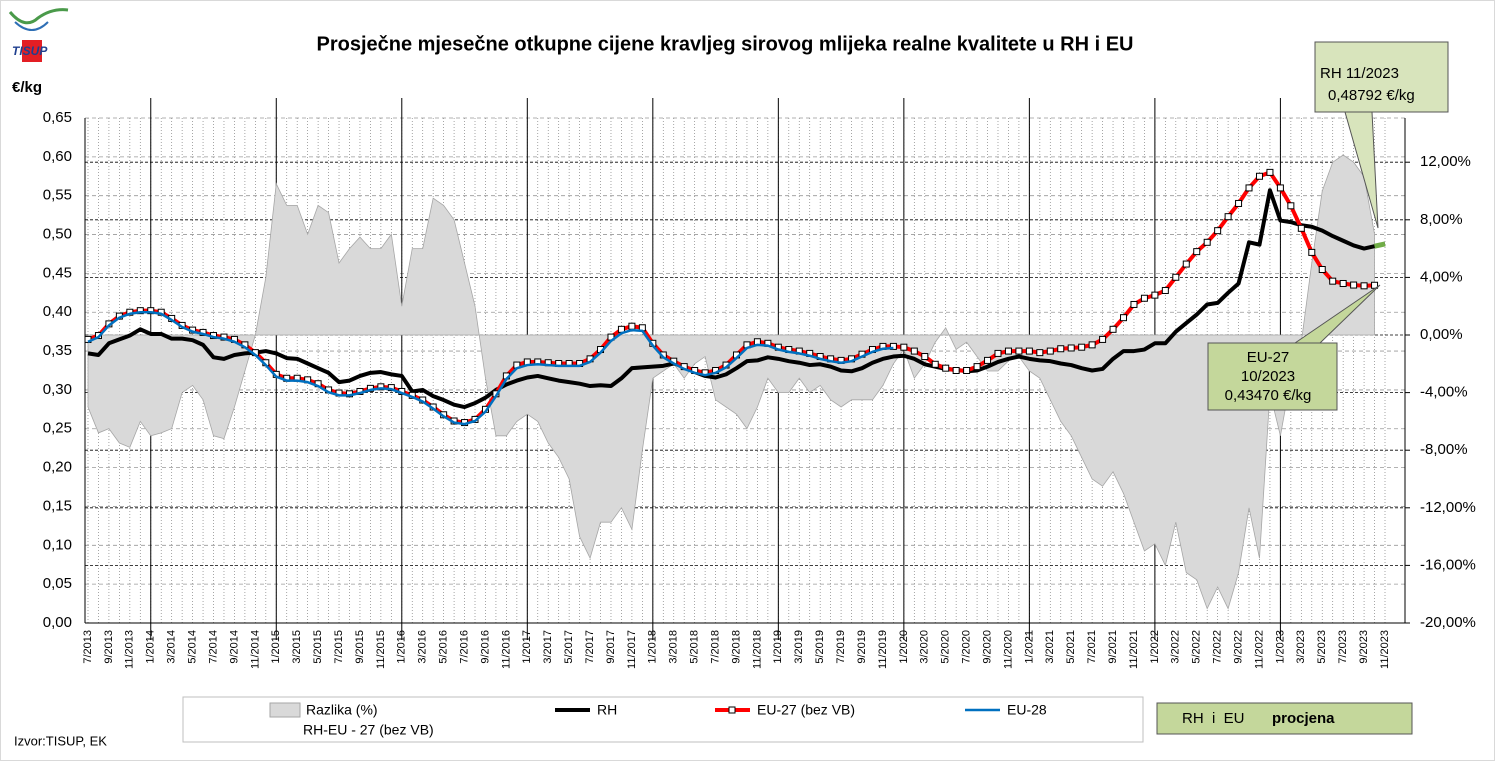 This screenshot has width=1495, height=761. Describe the element at coordinates (1268, 357) in the screenshot. I see `callout-text: EU-27` at that location.